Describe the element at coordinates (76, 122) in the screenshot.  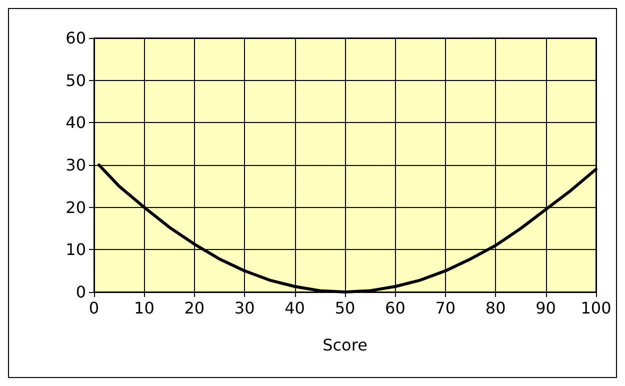
I see `y-tick-label: 40` at that location.